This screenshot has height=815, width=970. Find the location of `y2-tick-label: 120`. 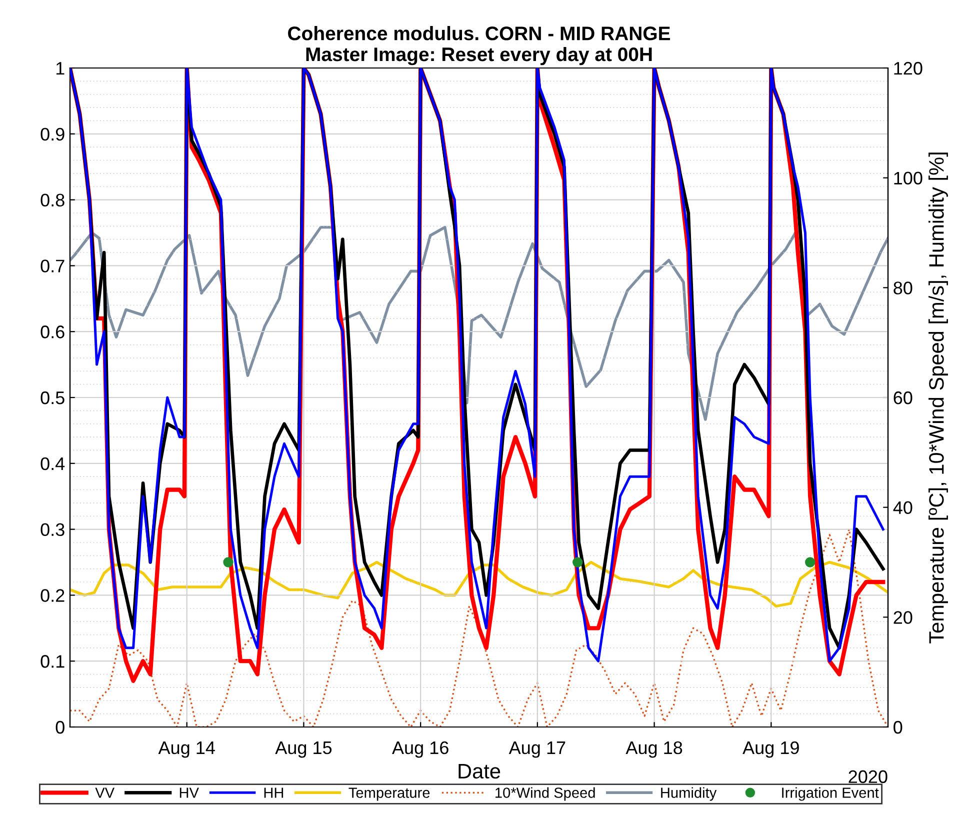

y2-tick-label: 120 is located at coordinates (908, 68).